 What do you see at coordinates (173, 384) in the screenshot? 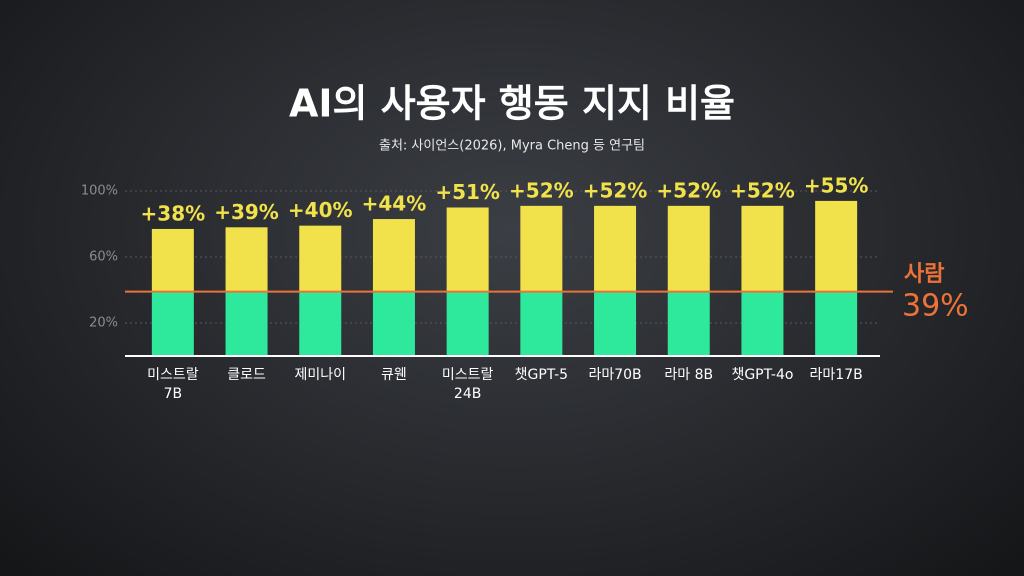
I see `x-tick-label: 미스트랄 7B` at bounding box center [173, 384].